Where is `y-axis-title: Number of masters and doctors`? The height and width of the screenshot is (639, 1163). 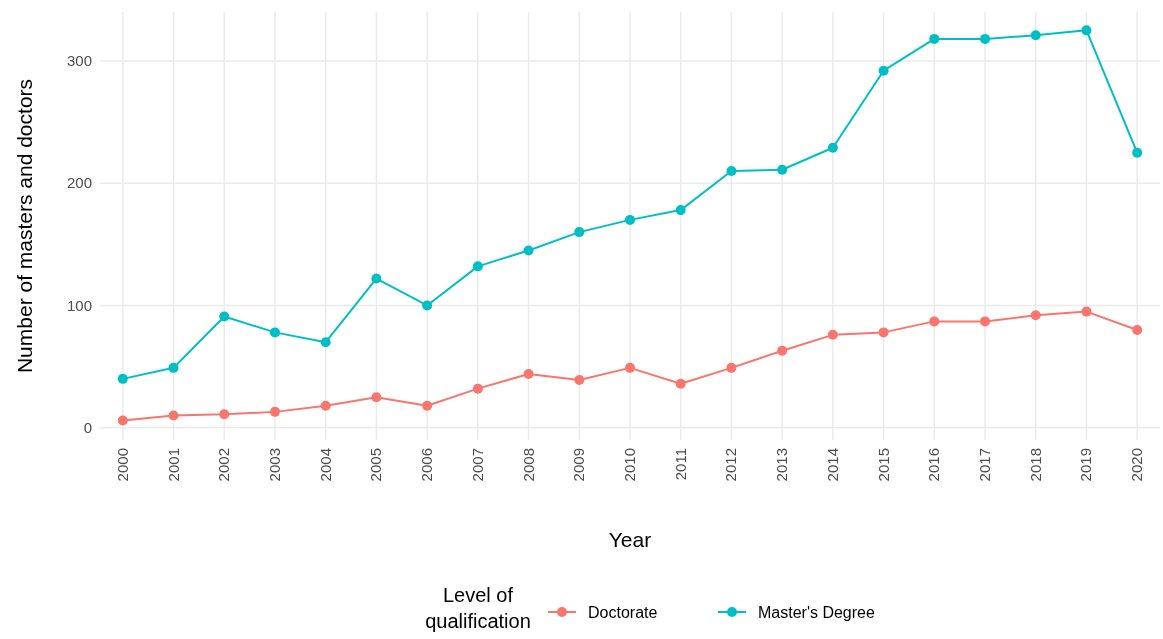
y-axis-title: Number of masters and doctors is located at coordinates (24, 226).